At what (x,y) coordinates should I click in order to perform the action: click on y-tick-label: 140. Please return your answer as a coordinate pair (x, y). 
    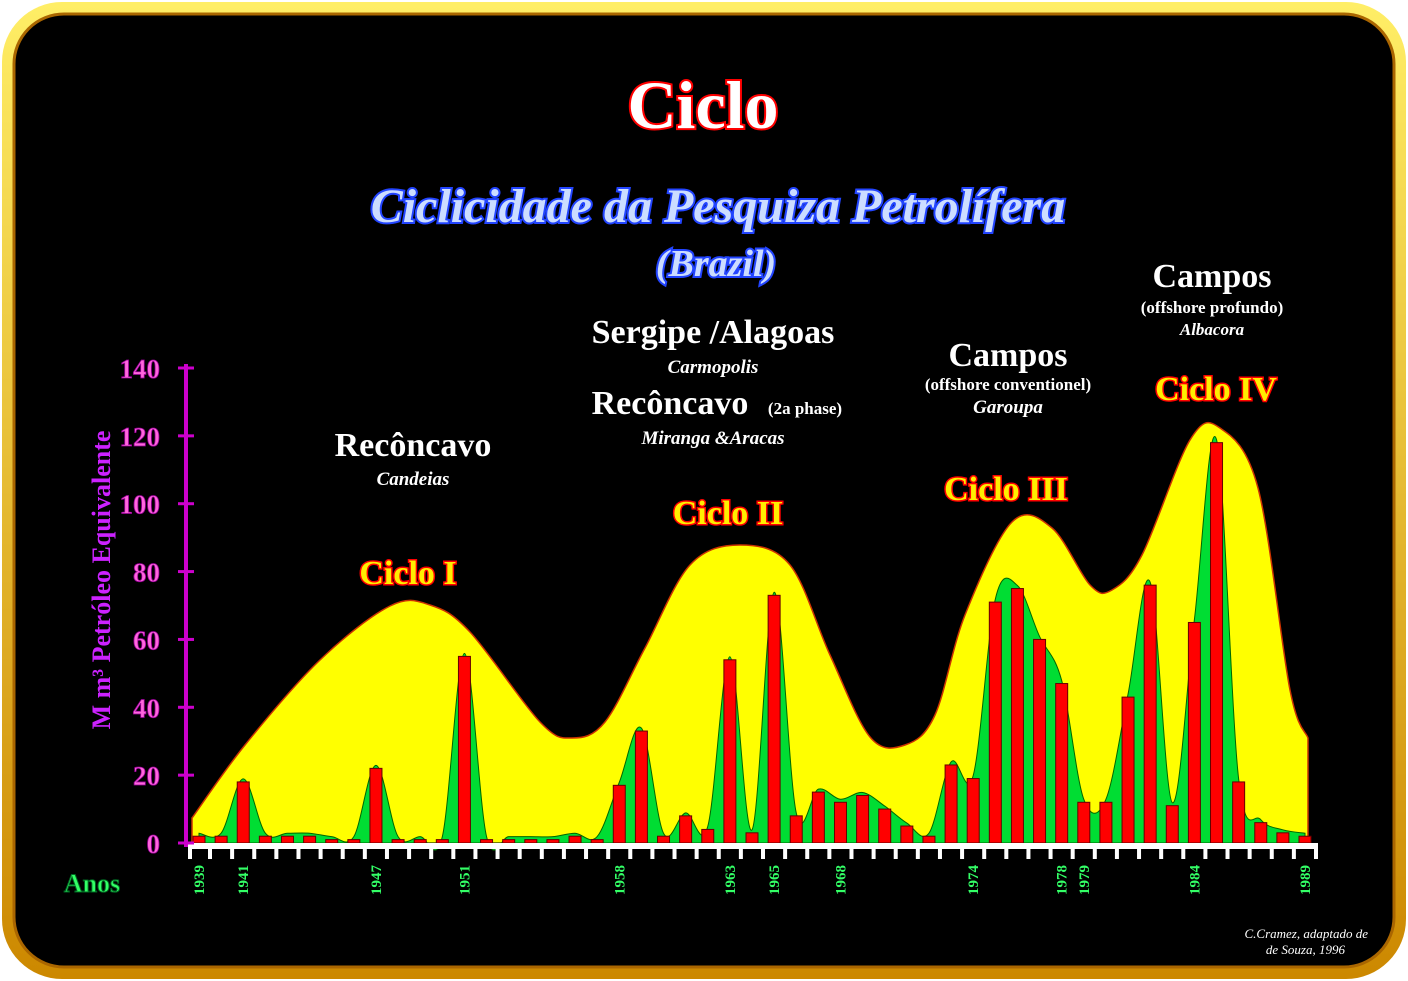
    Looking at the image, I should click on (140, 369).